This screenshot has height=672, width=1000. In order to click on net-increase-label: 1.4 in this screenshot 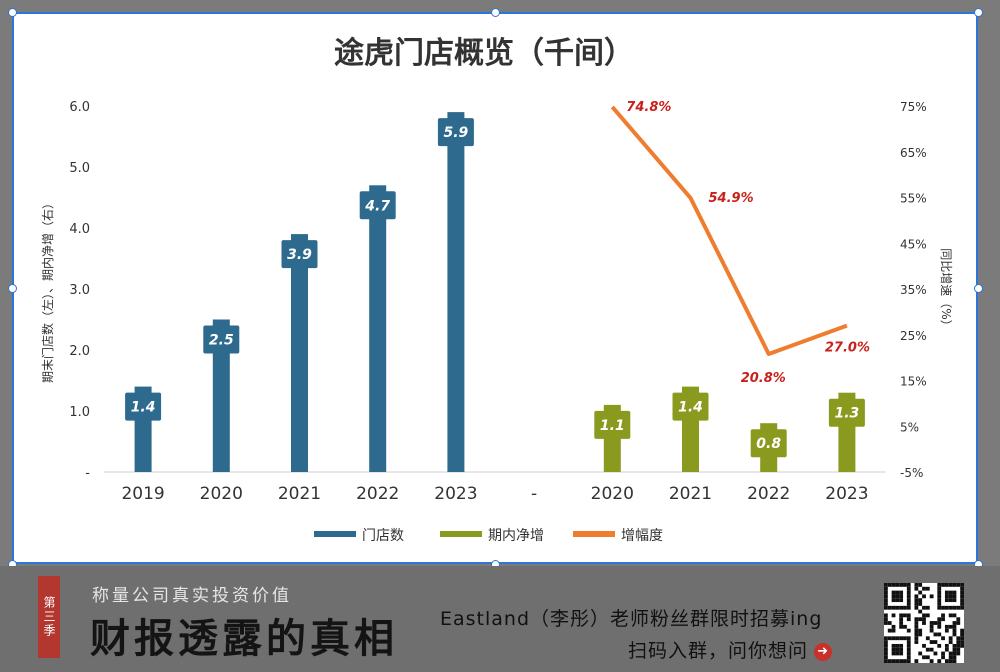, I will do `click(690, 408)`.